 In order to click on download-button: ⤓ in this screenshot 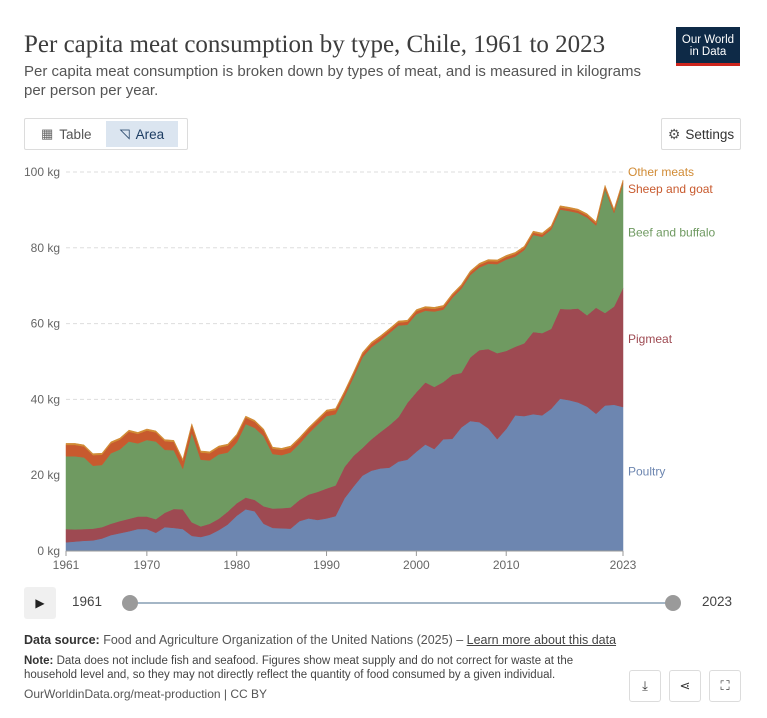, I will do `click(645, 686)`.